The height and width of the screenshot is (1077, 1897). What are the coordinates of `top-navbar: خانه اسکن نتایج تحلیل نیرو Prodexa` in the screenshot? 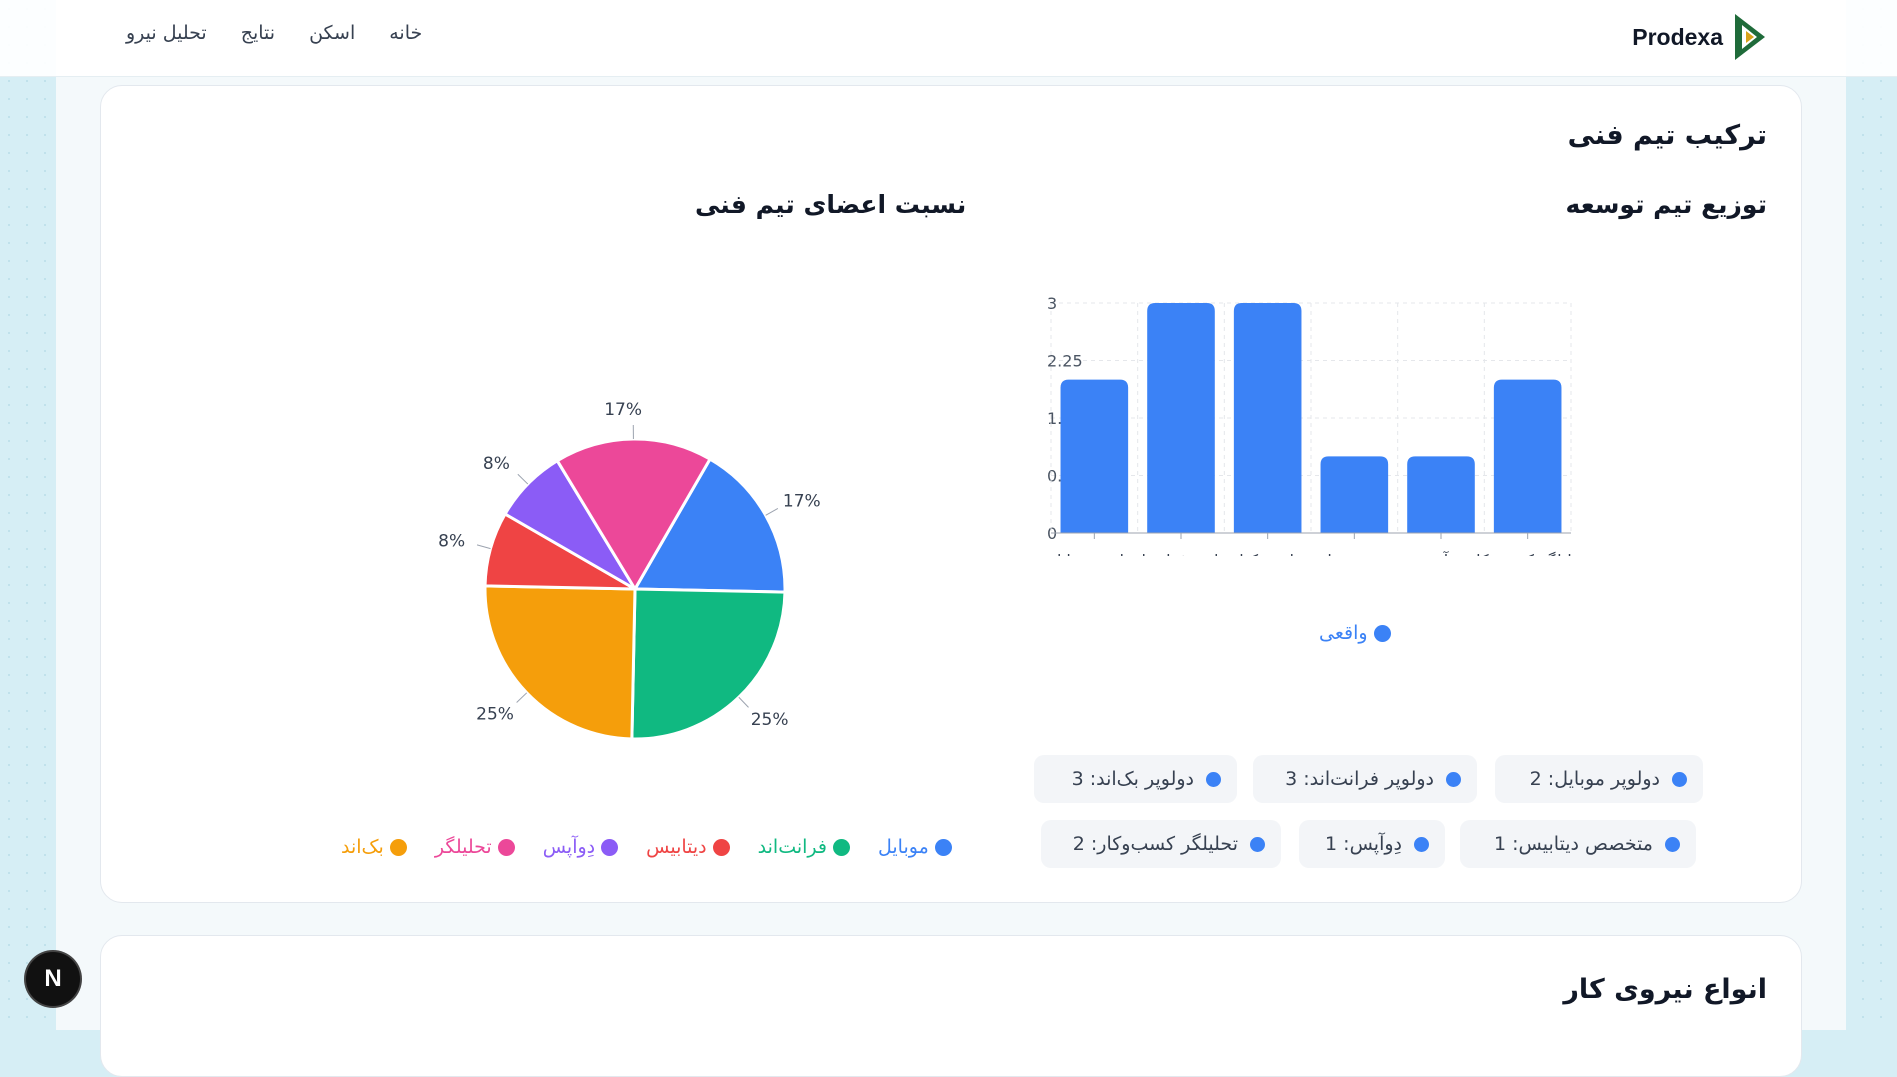 It's located at (948, 38).